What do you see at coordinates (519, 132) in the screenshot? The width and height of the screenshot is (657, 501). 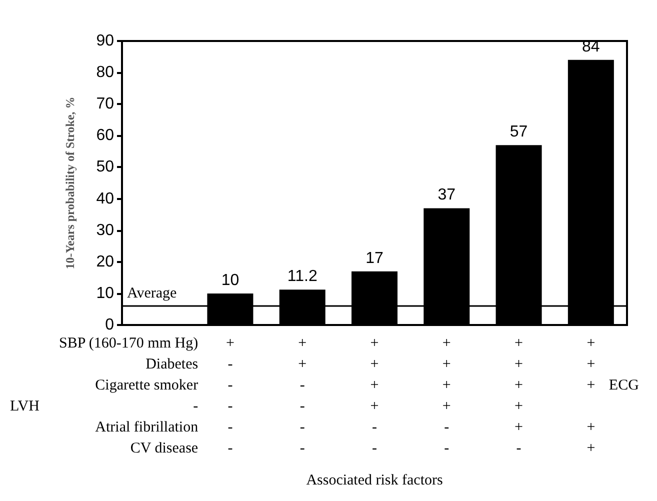 I see `data-label: 57` at bounding box center [519, 132].